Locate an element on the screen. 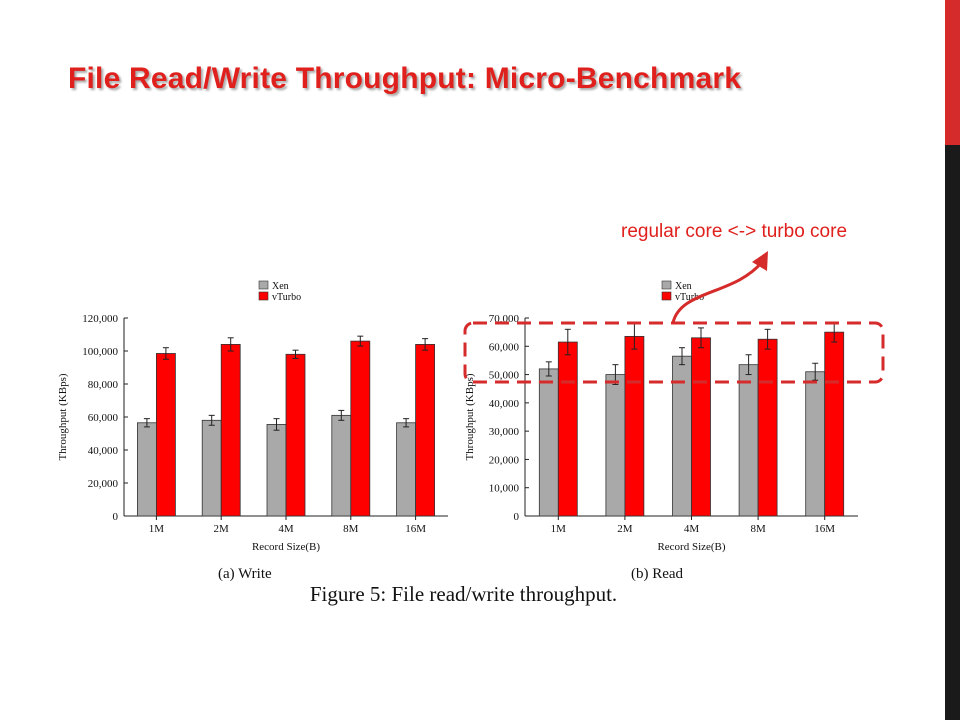  y-tick-label: 100,000 is located at coordinates (100, 352).